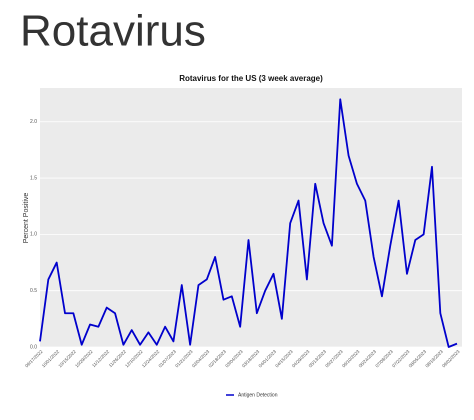  I want to click on y-tick-label: 0.0, so click(33, 347).